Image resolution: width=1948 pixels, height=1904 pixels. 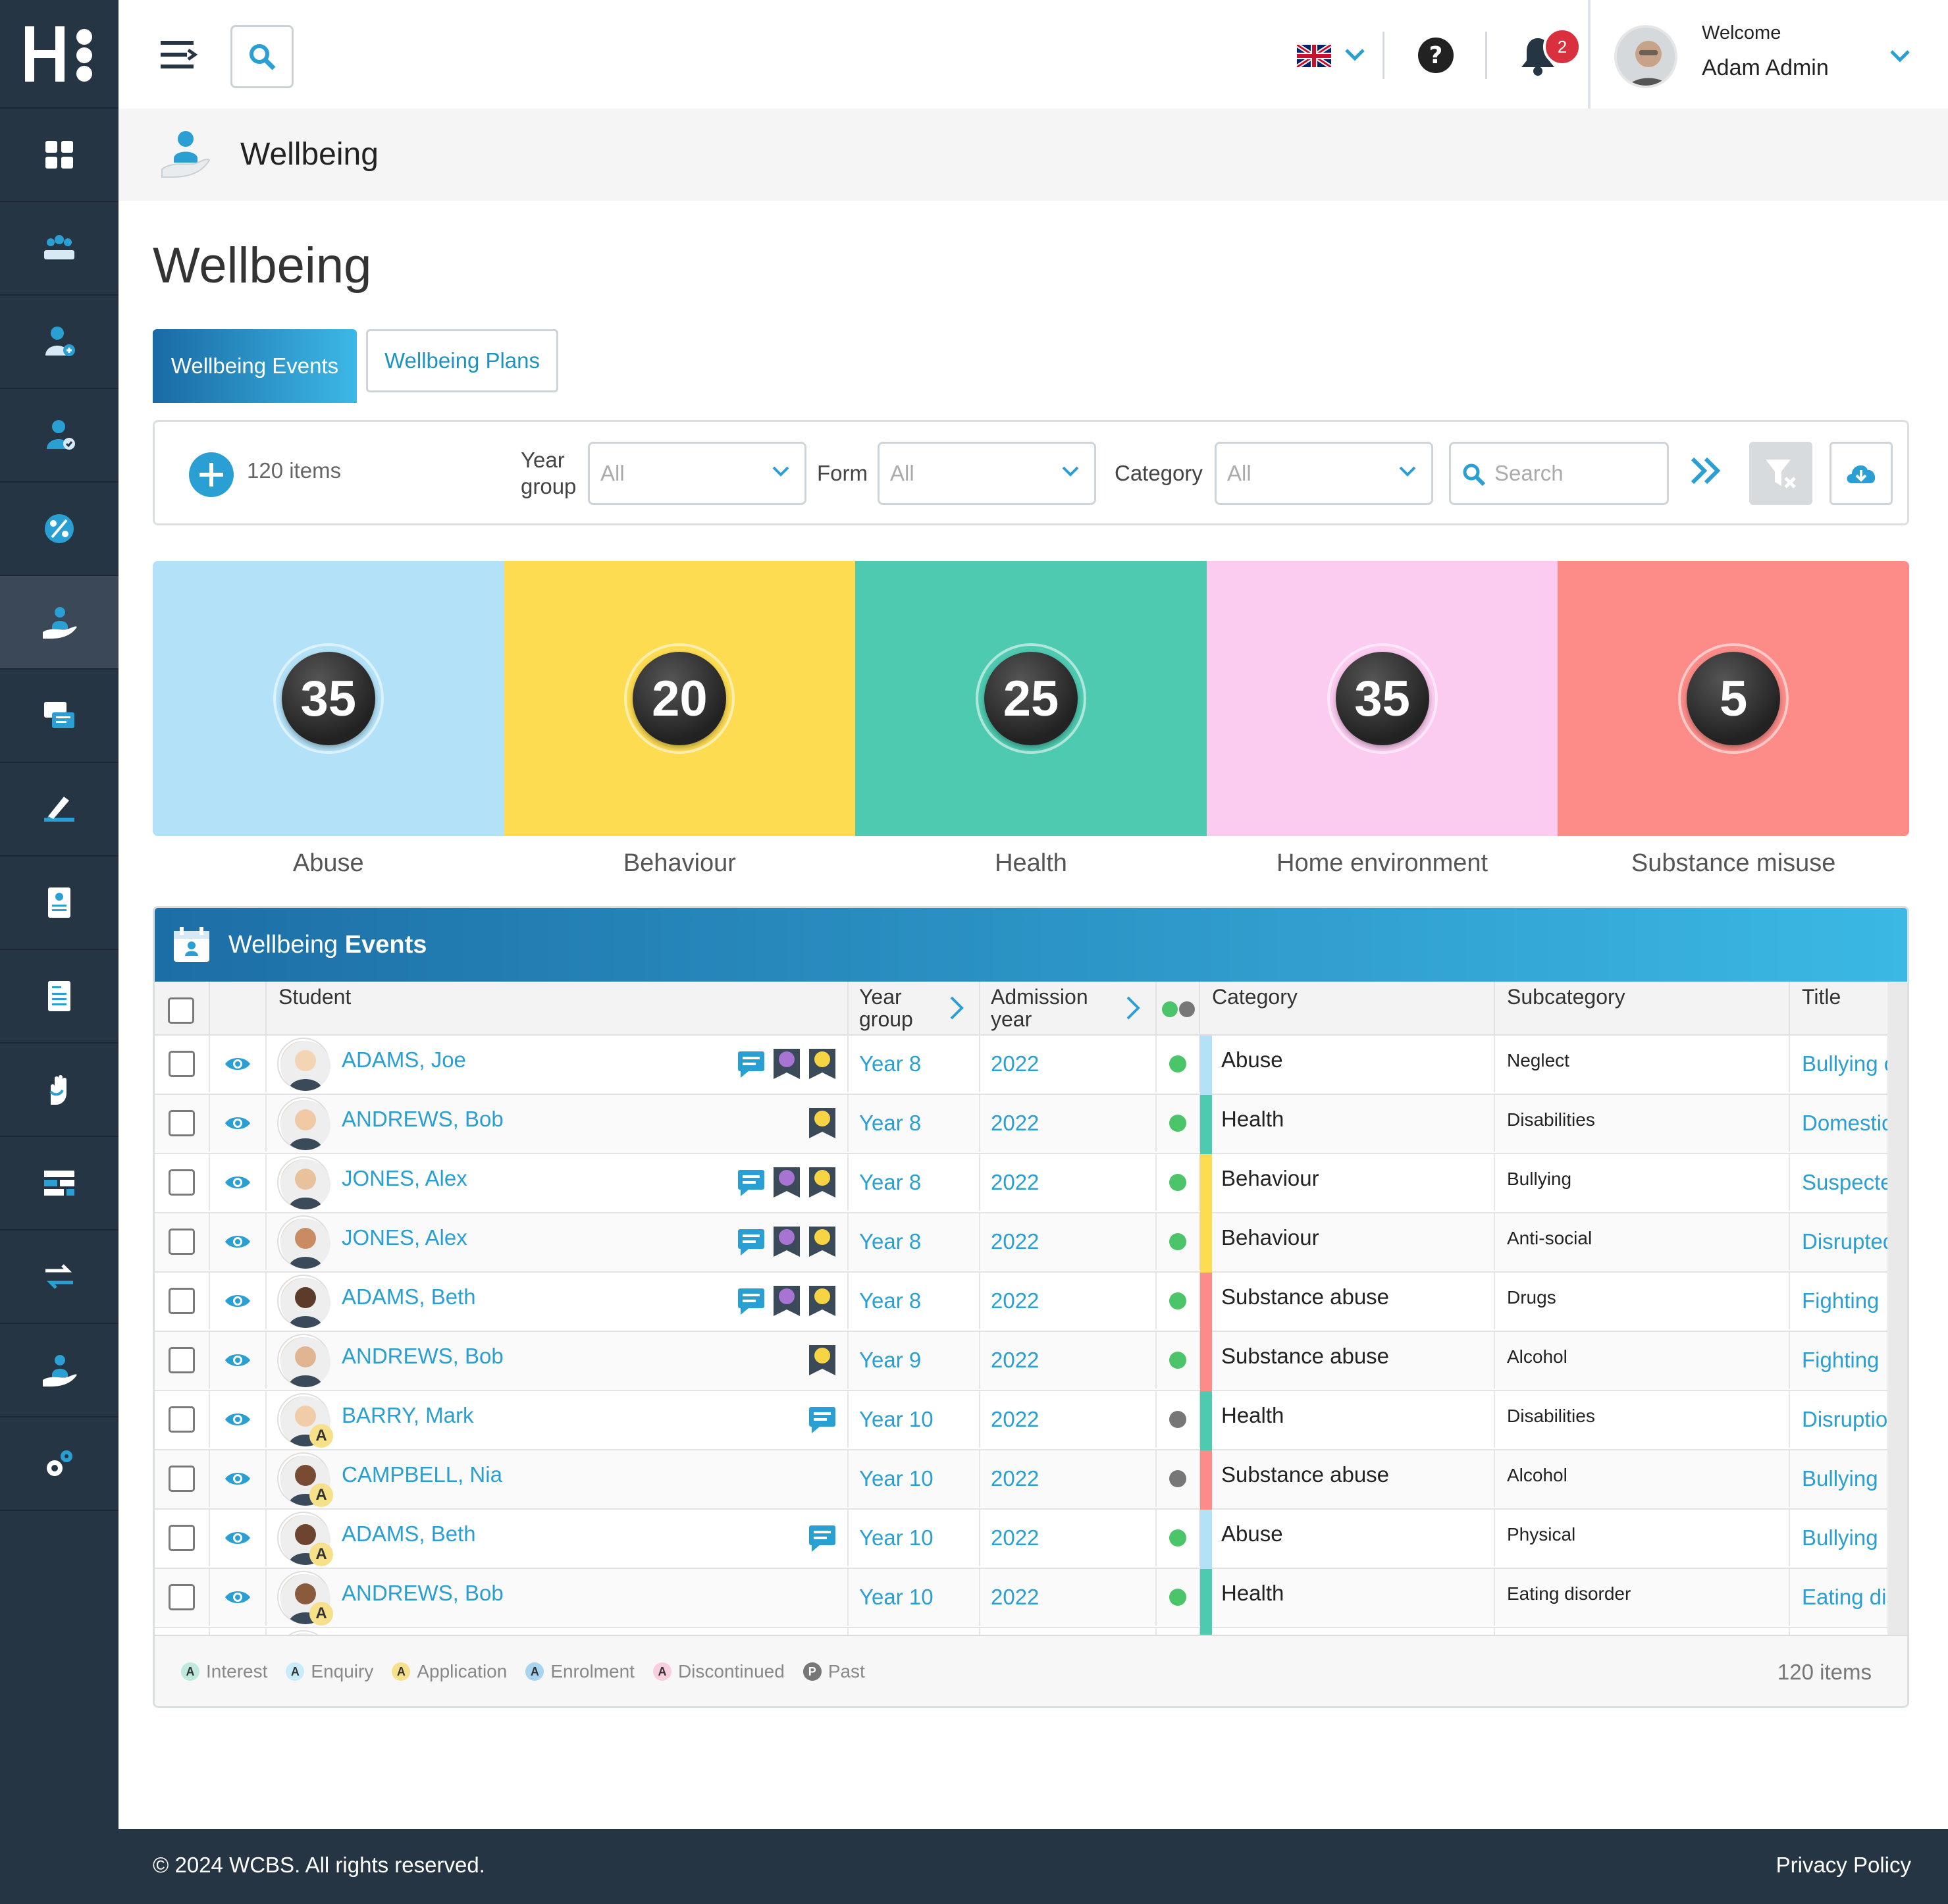 I want to click on sidebar-item-settings, so click(x=59, y=1464).